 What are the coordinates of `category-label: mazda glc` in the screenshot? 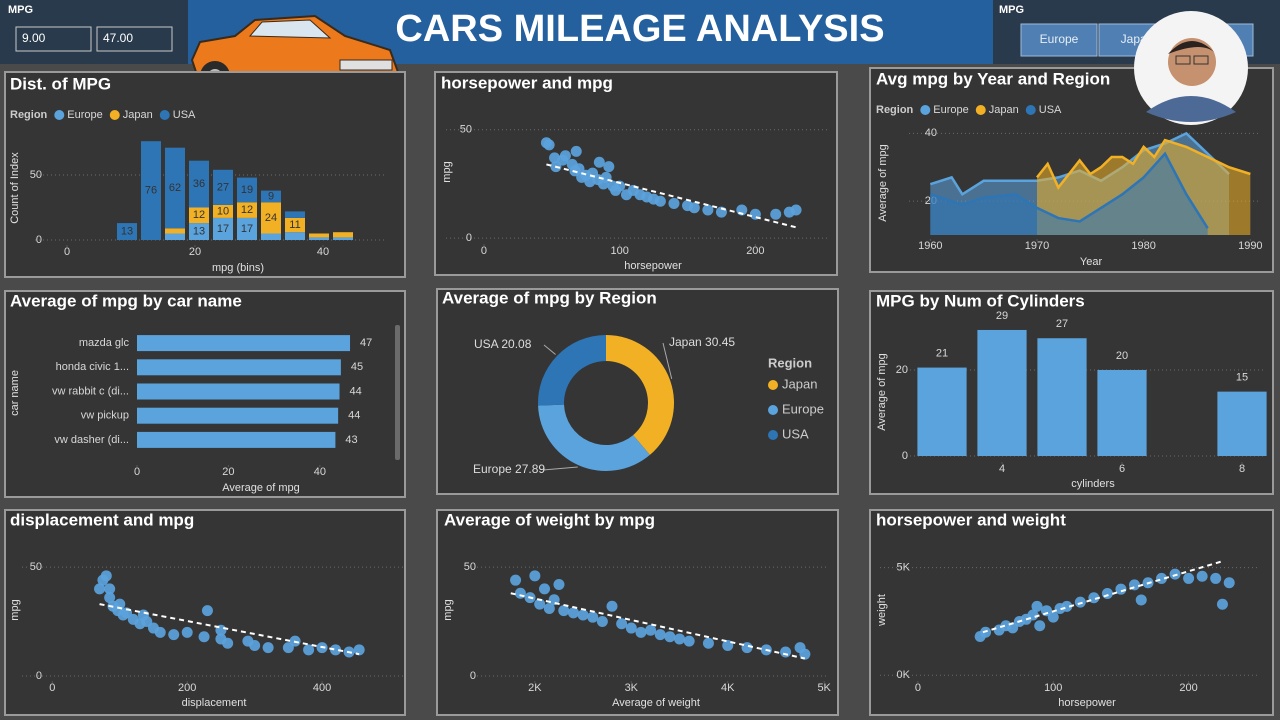 It's located at (104, 343).